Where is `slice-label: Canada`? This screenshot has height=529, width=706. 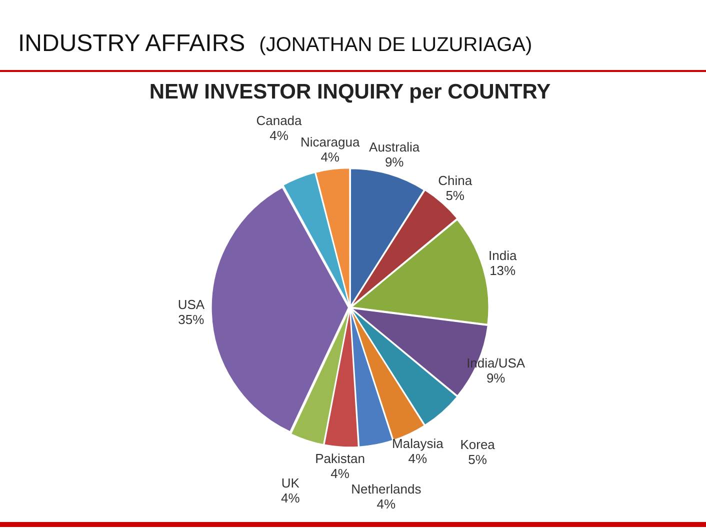
slice-label: Canada is located at coordinates (279, 120).